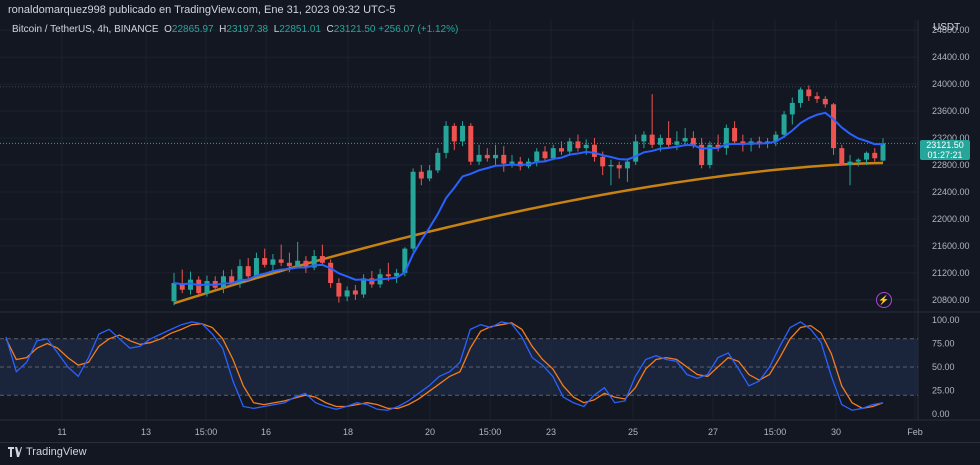  Describe the element at coordinates (951, 57) in the screenshot. I see `price-tick-label: 24400.00` at that location.